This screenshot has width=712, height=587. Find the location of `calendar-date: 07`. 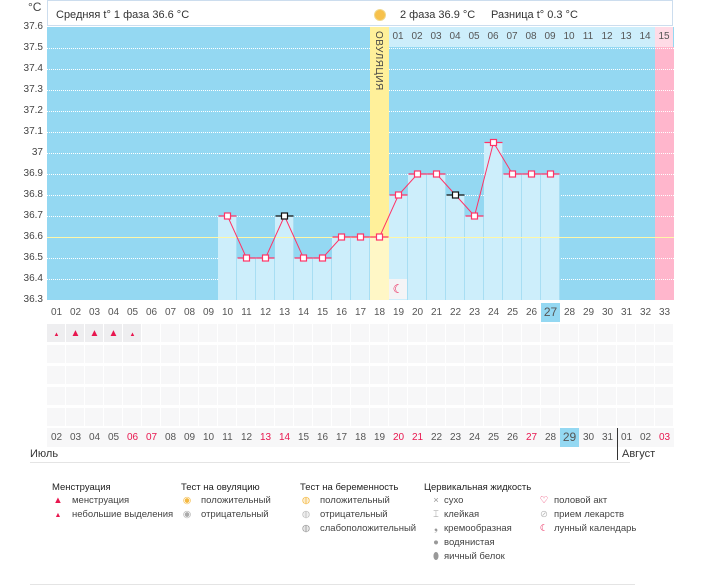

calendar-date: 07 is located at coordinates (151, 437).